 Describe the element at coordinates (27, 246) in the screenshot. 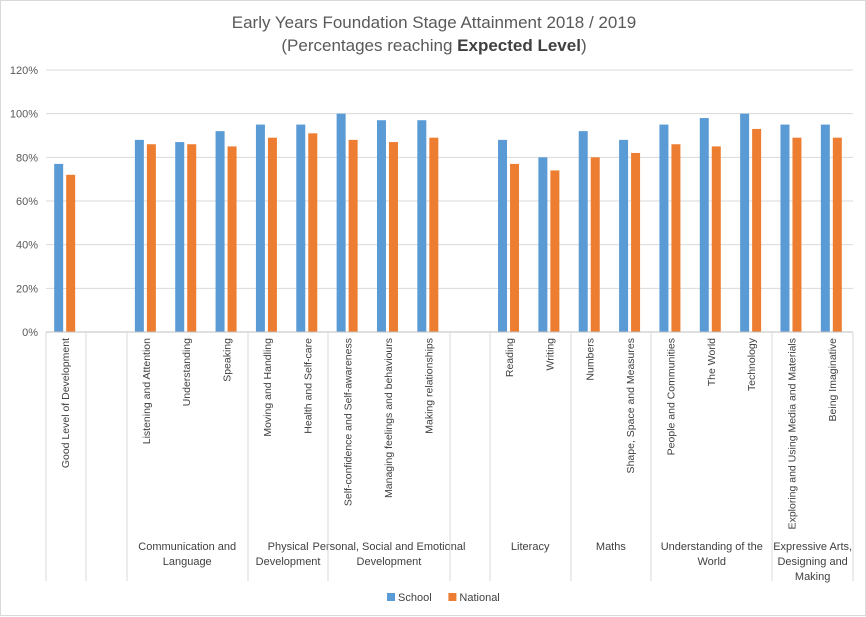

I see `y-tick-label: 40%` at that location.